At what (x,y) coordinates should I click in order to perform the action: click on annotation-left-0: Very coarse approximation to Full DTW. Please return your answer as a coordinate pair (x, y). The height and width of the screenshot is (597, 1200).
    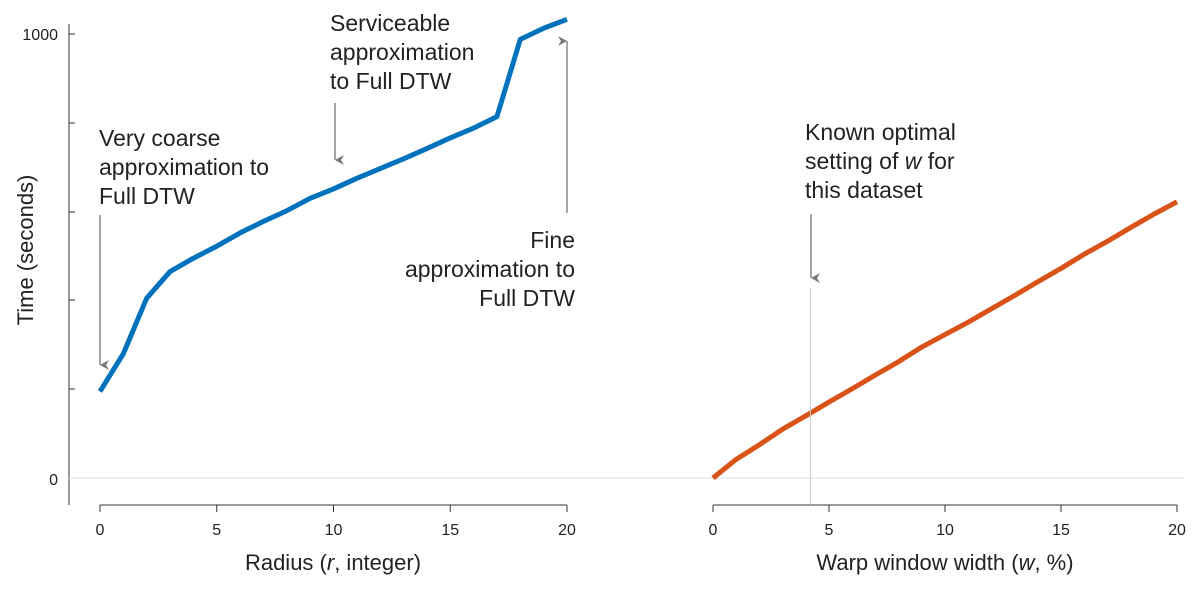
    Looking at the image, I should click on (184, 167).